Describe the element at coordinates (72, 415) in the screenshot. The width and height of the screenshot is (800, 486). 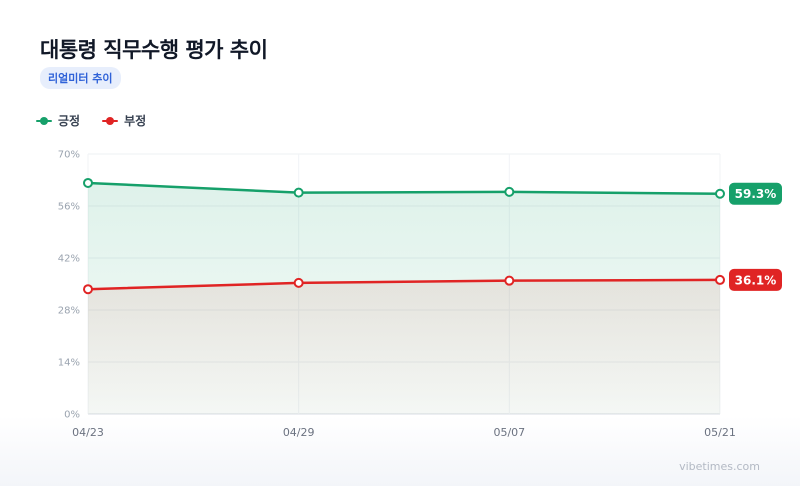
I see `y-tick-label: 0%` at that location.